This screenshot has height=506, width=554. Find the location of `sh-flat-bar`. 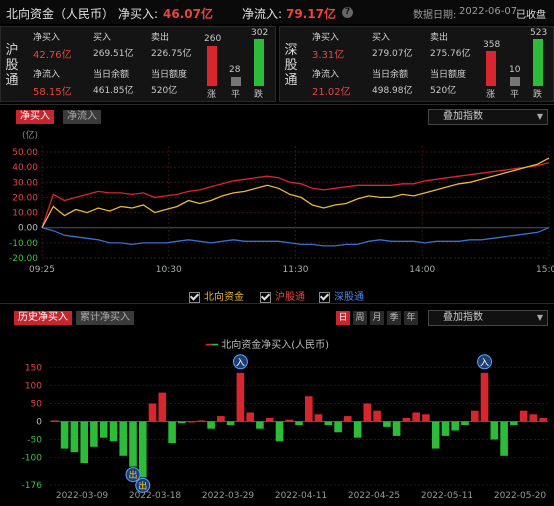

sh-flat-bar is located at coordinates (236, 81).